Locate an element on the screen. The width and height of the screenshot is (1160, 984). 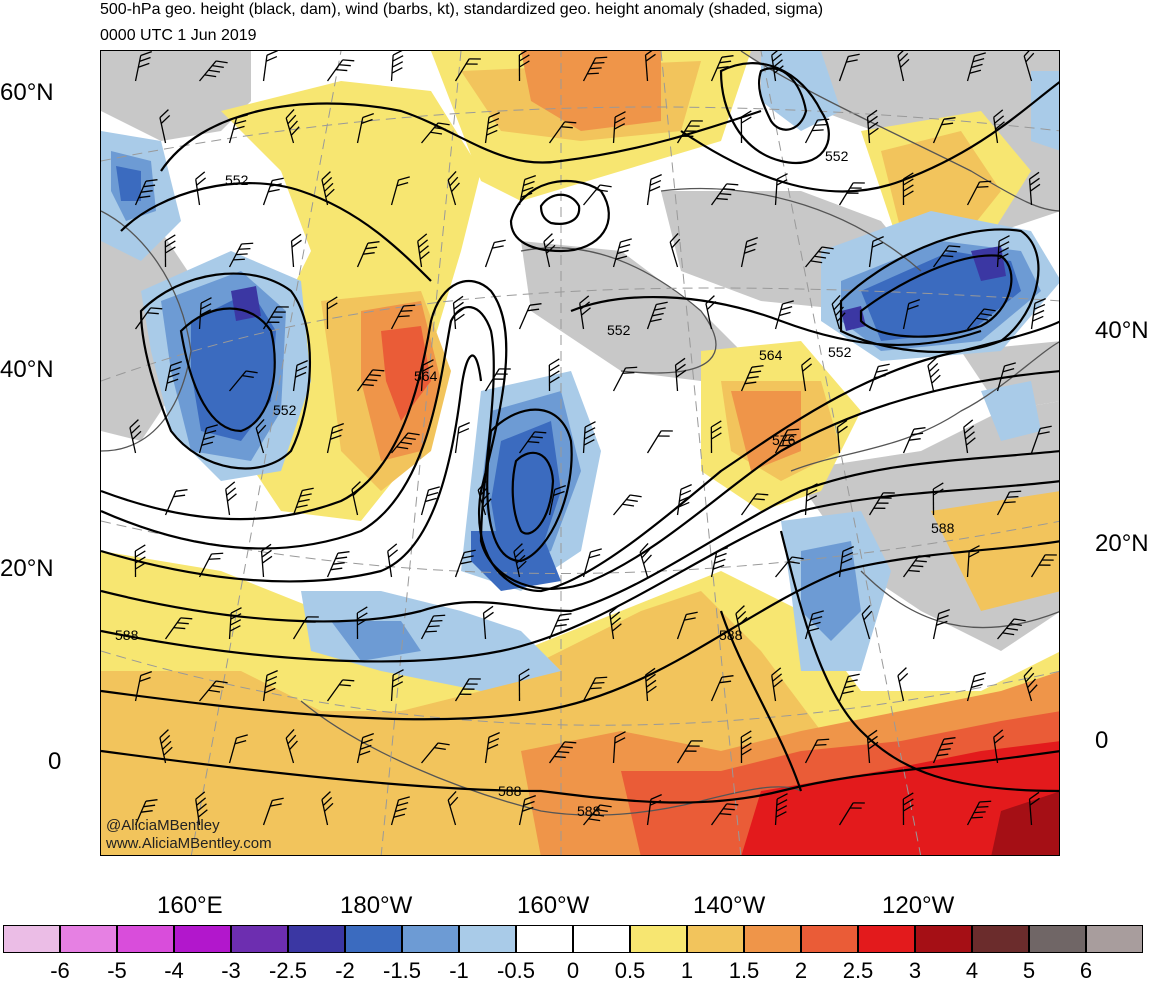
lat-label-equator-right: 0 is located at coordinates (1101, 741).